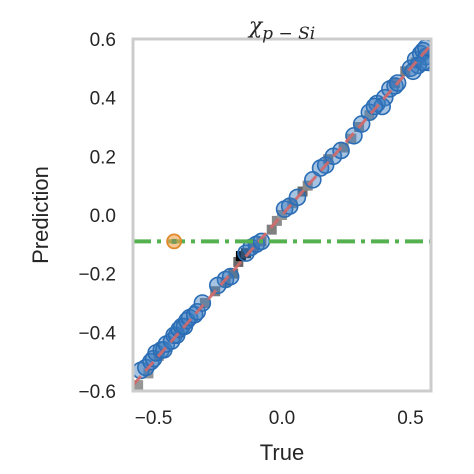 Image resolution: width=474 pixels, height=474 pixels. Describe the element at coordinates (288, 34) in the screenshot. I see `chart-title-subscript: p − Si` at that location.